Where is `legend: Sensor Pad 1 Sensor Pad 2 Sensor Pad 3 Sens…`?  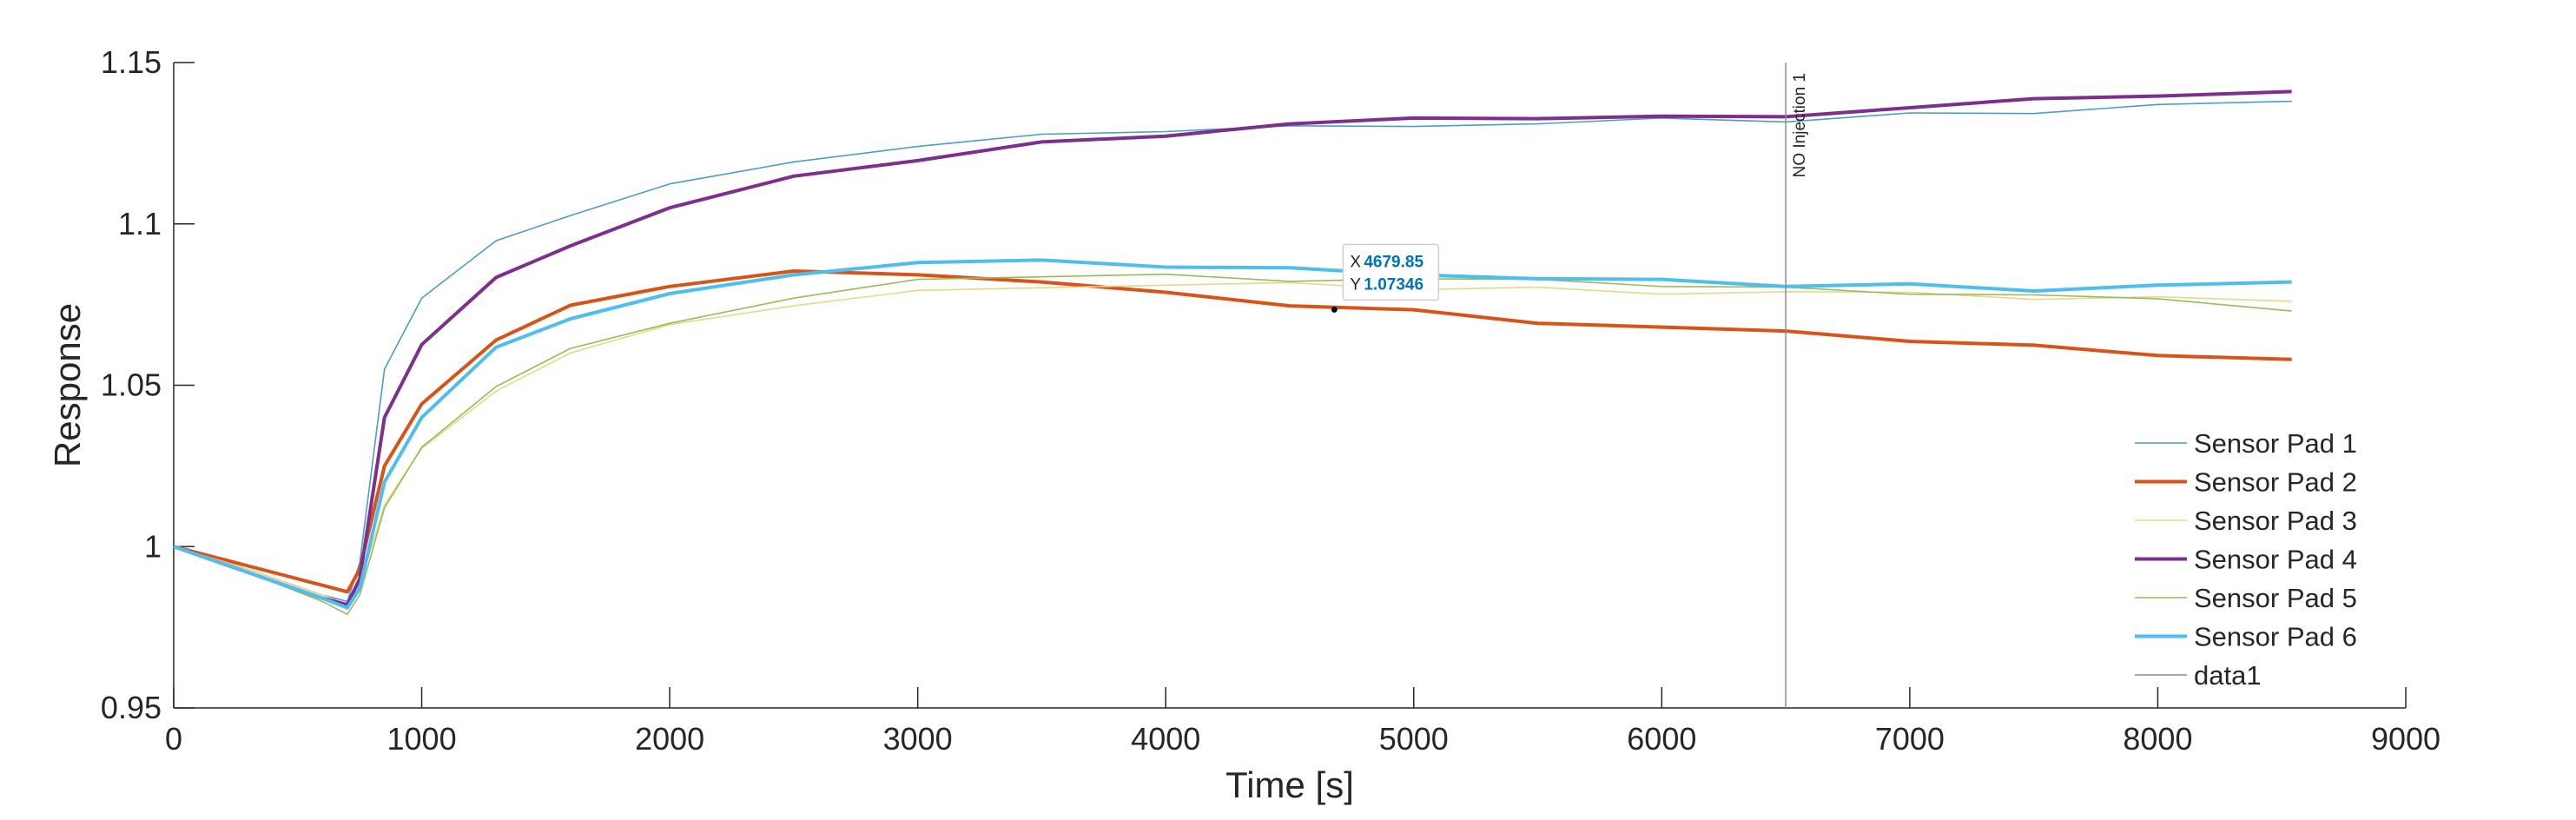
legend: Sensor Pad 1 Sensor Pad 2 Sensor Pad 3 Sens… is located at coordinates (2246, 559).